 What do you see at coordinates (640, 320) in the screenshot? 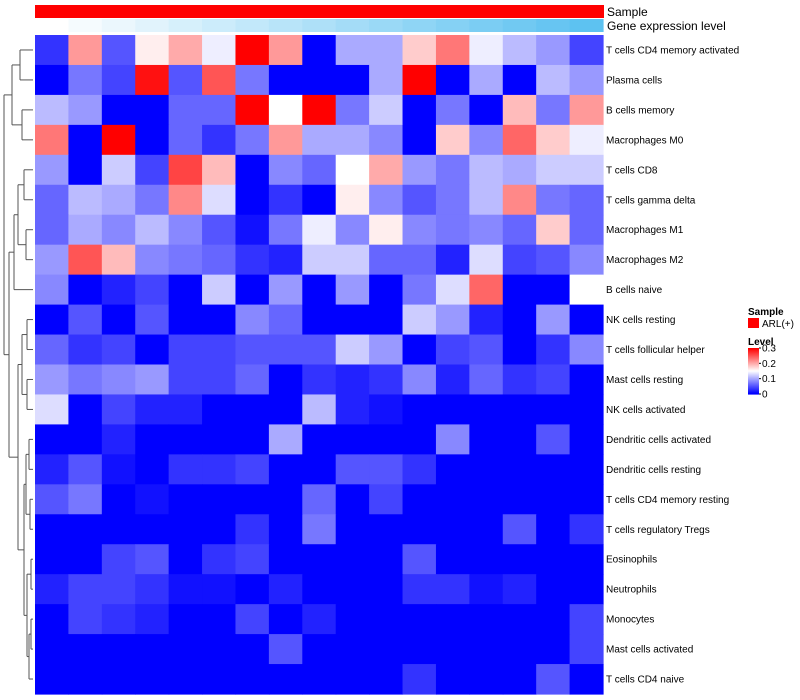
I see `row-label: NK cells resting` at bounding box center [640, 320].